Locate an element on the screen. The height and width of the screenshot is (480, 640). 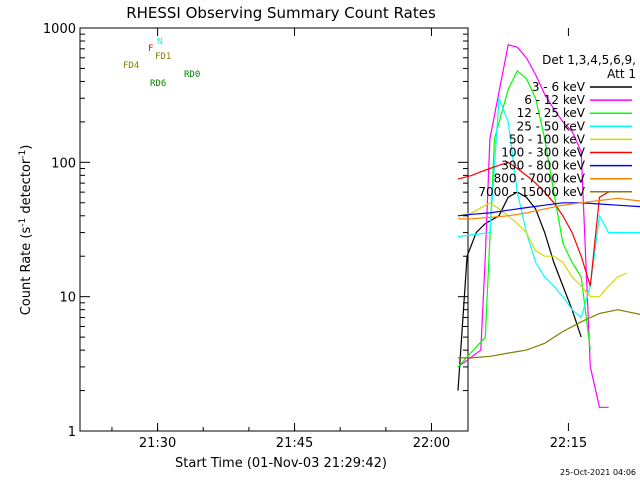
y-axis-label-sup1: -1 is located at coordinates (23, 222).